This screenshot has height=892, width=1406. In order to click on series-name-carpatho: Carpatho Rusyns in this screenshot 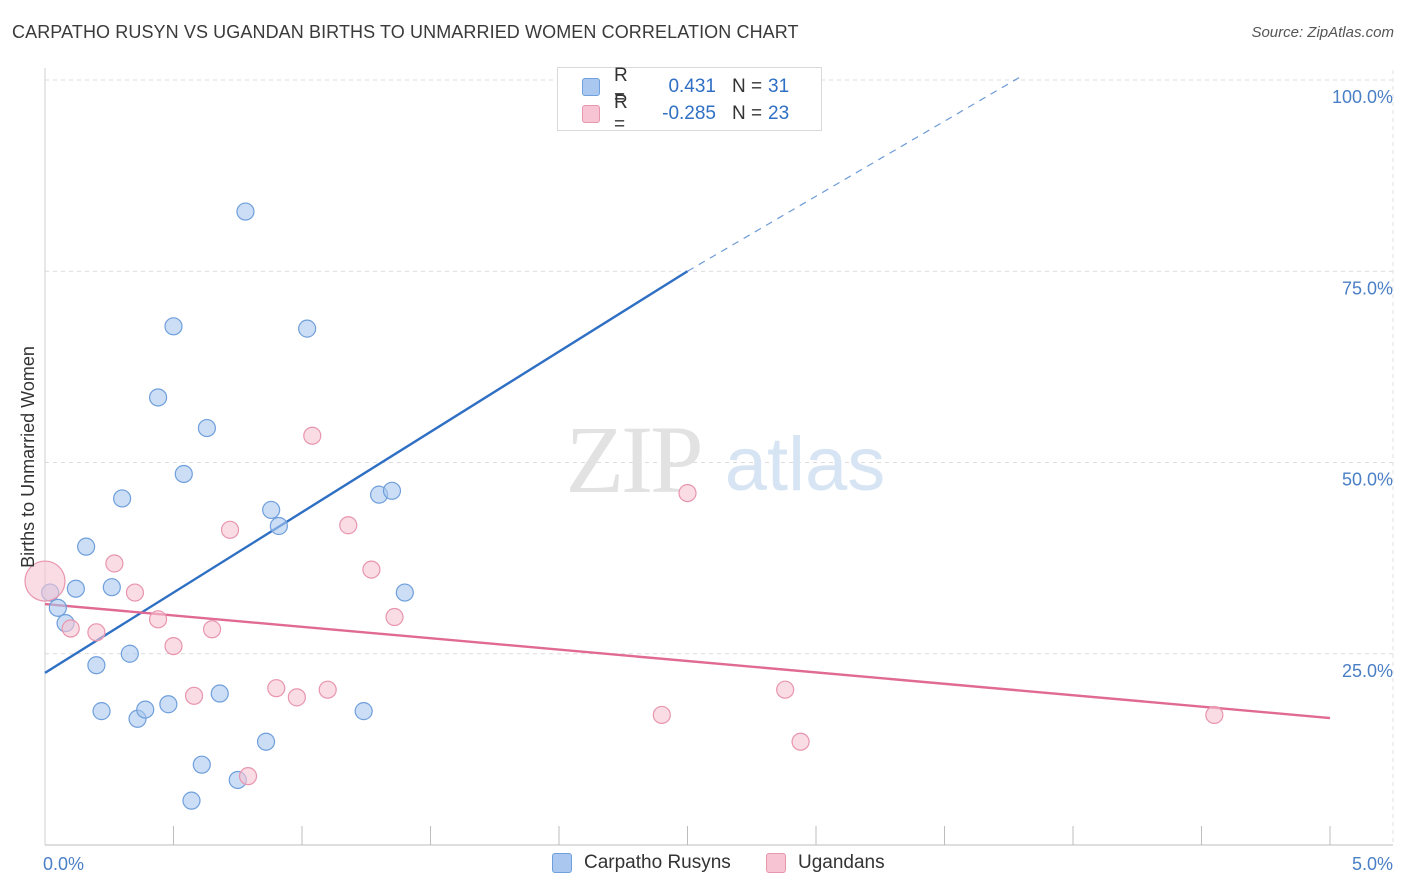, I will do `click(657, 862)`.